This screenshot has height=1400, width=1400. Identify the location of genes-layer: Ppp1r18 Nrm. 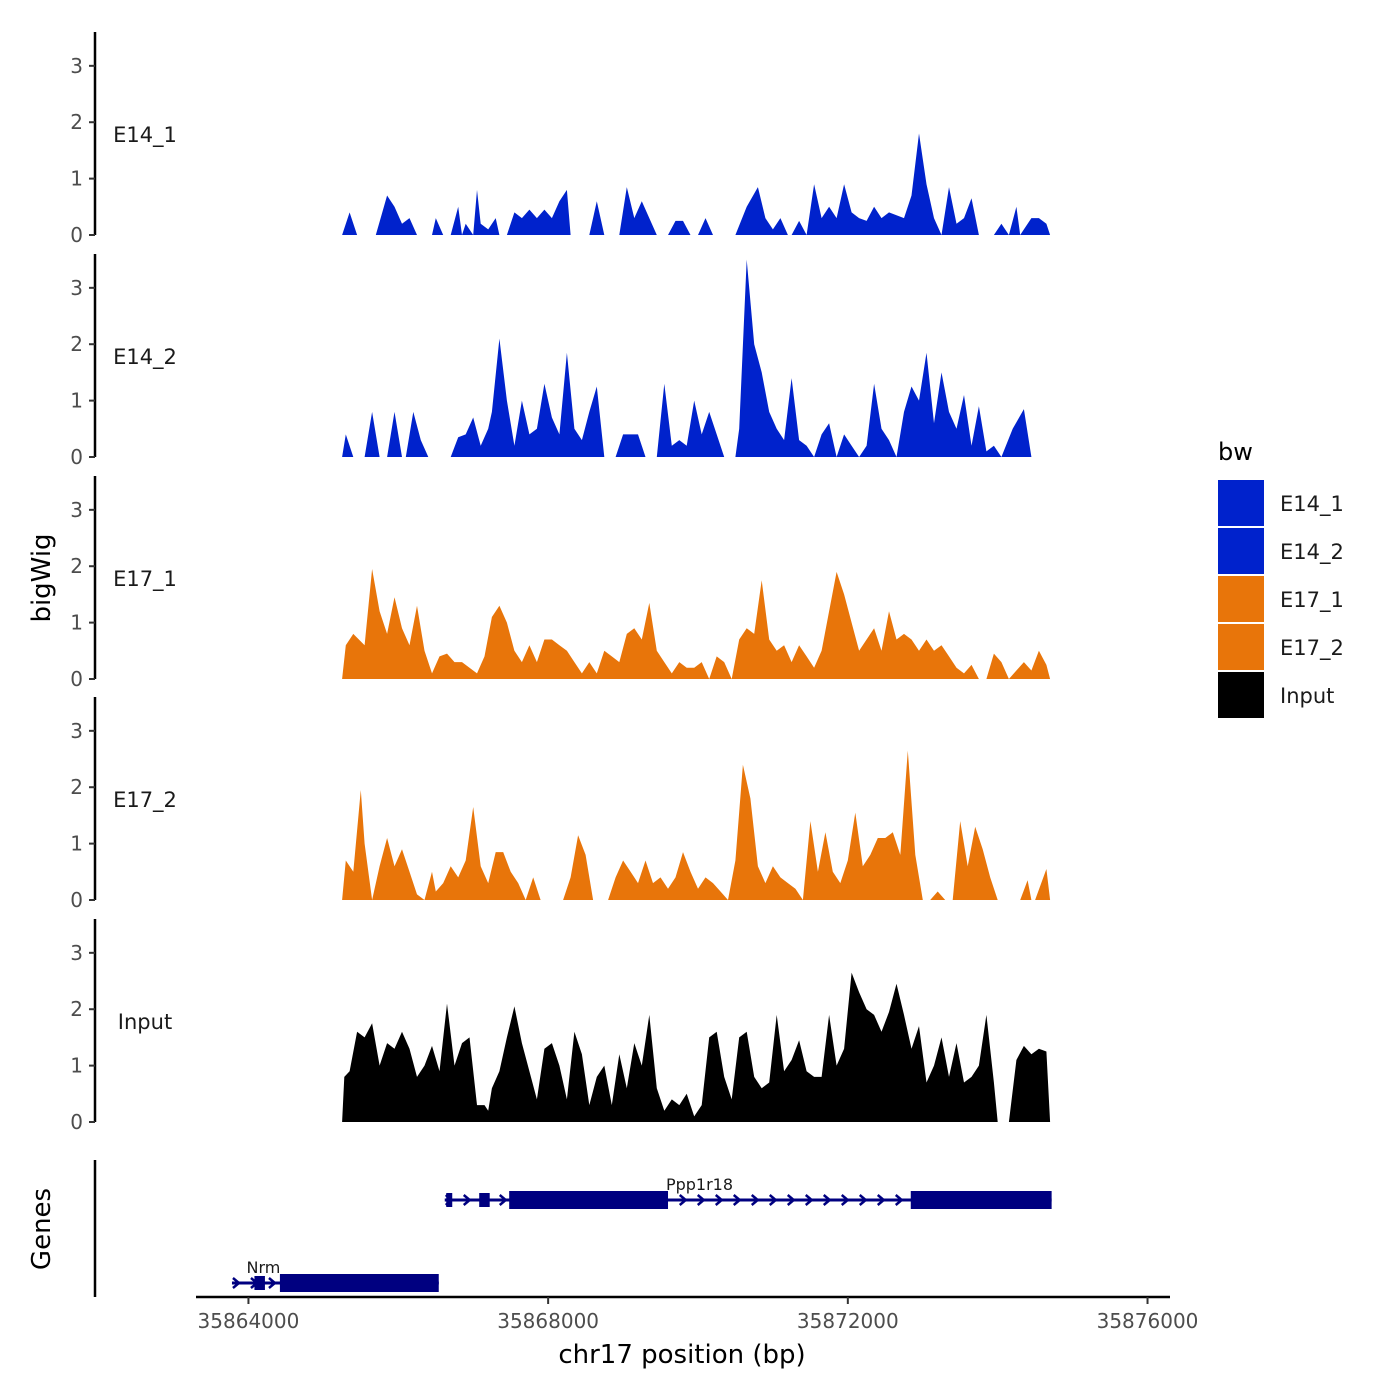
(572, 1228).